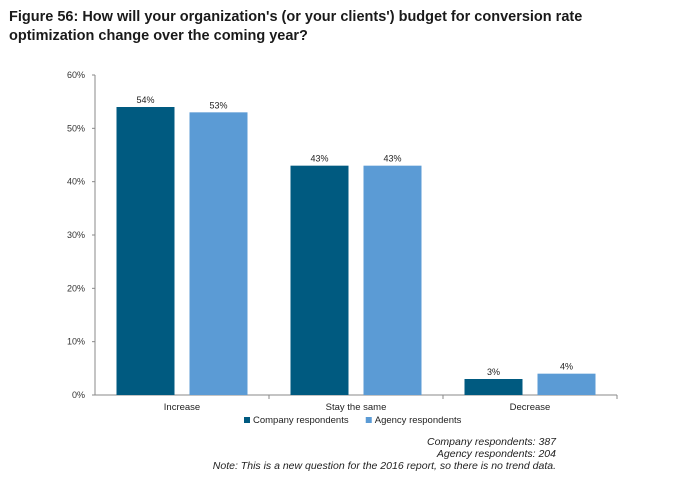 The height and width of the screenshot is (498, 687). Describe the element at coordinates (218, 105) in the screenshot. I see `data-label: 53%` at that location.